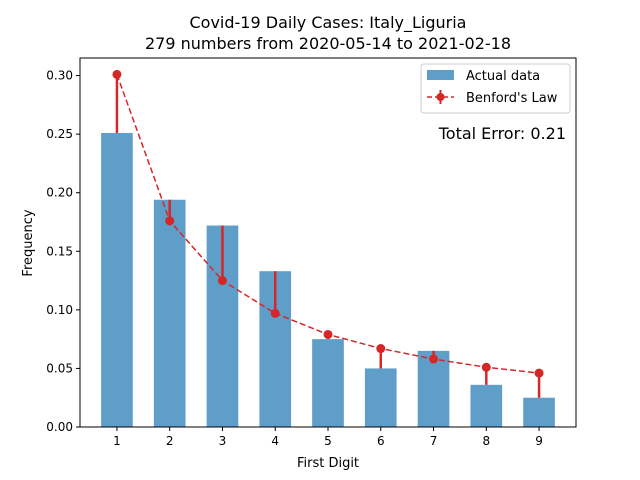 The height and width of the screenshot is (480, 640). Describe the element at coordinates (59, 427) in the screenshot. I see `y-tick-label-0.00: 0.00` at that location.